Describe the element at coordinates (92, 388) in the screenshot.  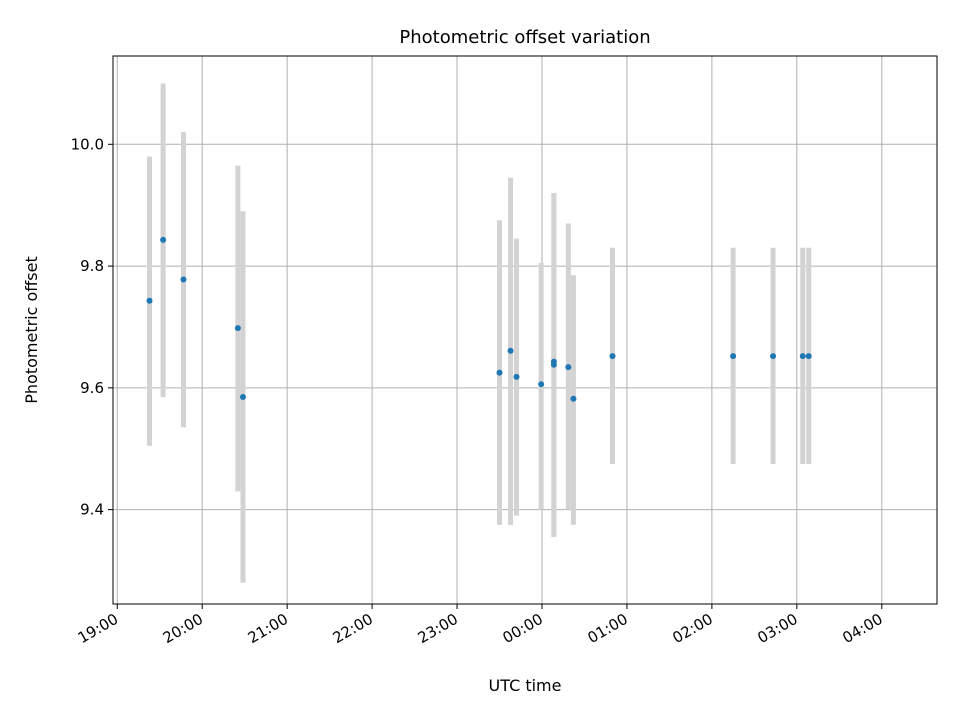
I see `y-tick-label: 9.6` at that location.